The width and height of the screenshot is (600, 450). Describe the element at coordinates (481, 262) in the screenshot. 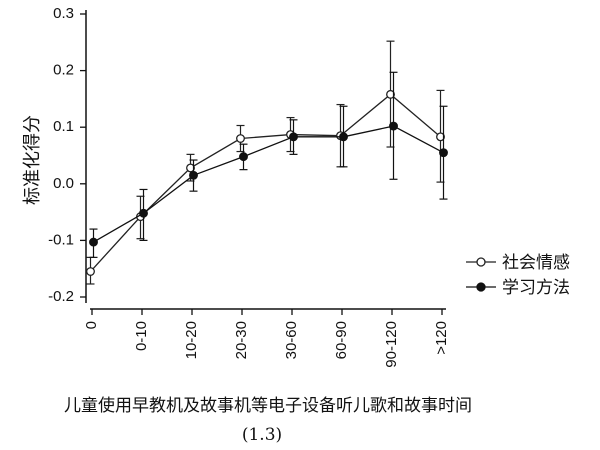

I see `legend-marker-social` at that location.